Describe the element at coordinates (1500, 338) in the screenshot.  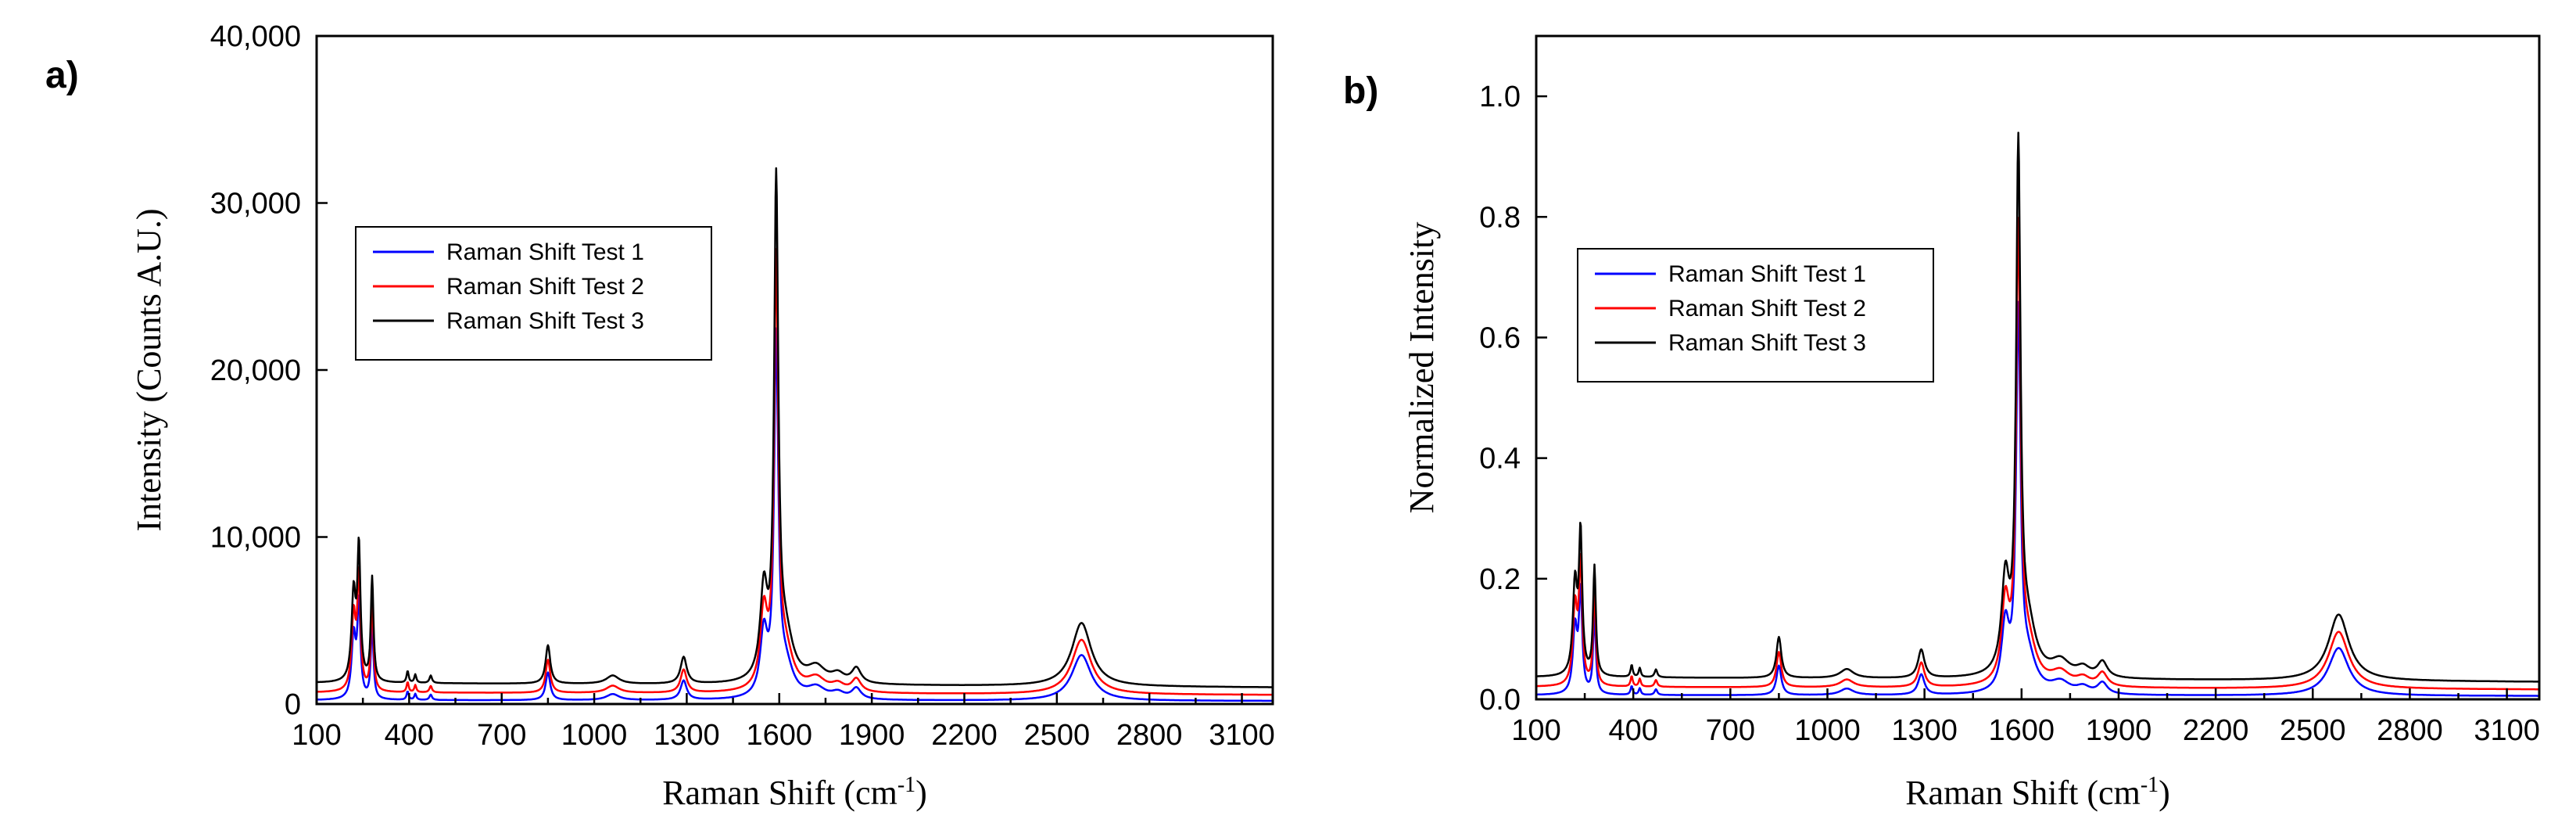
I see `y-tick-label: 0.6` at that location.